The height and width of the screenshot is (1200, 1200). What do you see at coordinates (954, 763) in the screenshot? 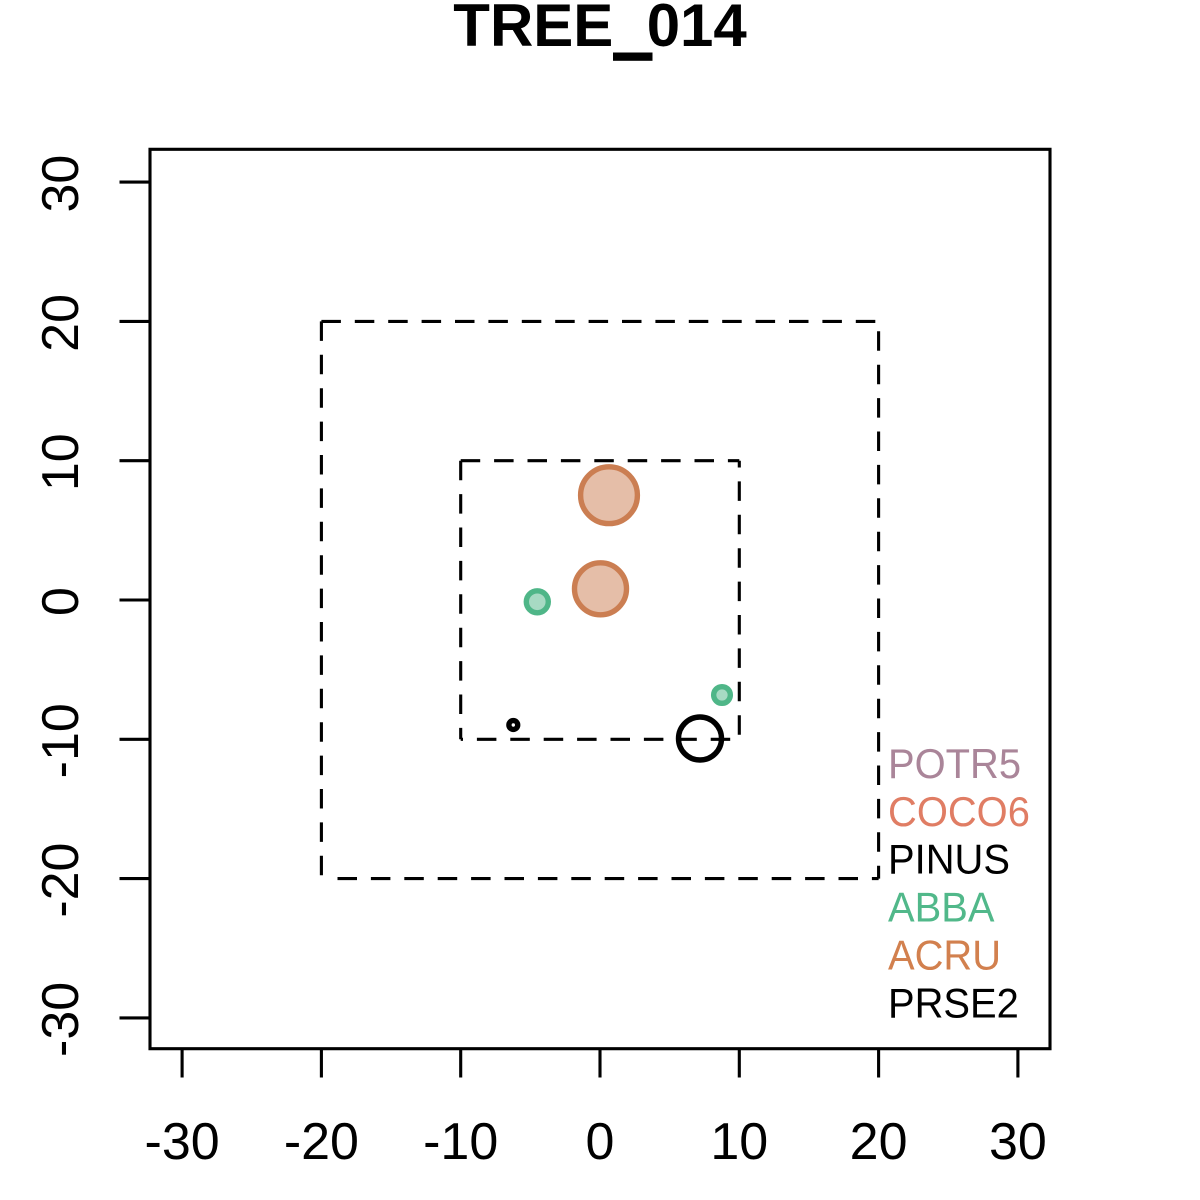
I see `svg-text: POTR5` at bounding box center [954, 763].